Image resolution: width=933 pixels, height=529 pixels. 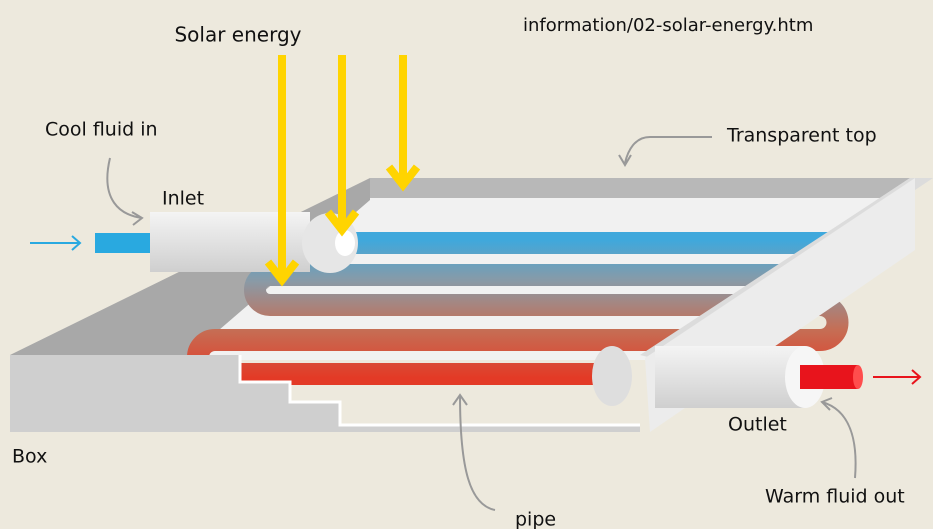 What do you see at coordinates (835, 497) in the screenshot?
I see `label: Warm fluid out` at bounding box center [835, 497].